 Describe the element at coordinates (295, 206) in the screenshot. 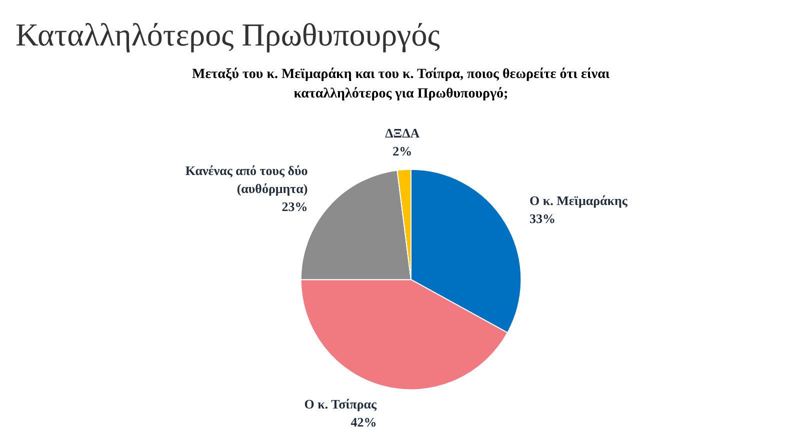

I see `data-label: 23%` at that location.